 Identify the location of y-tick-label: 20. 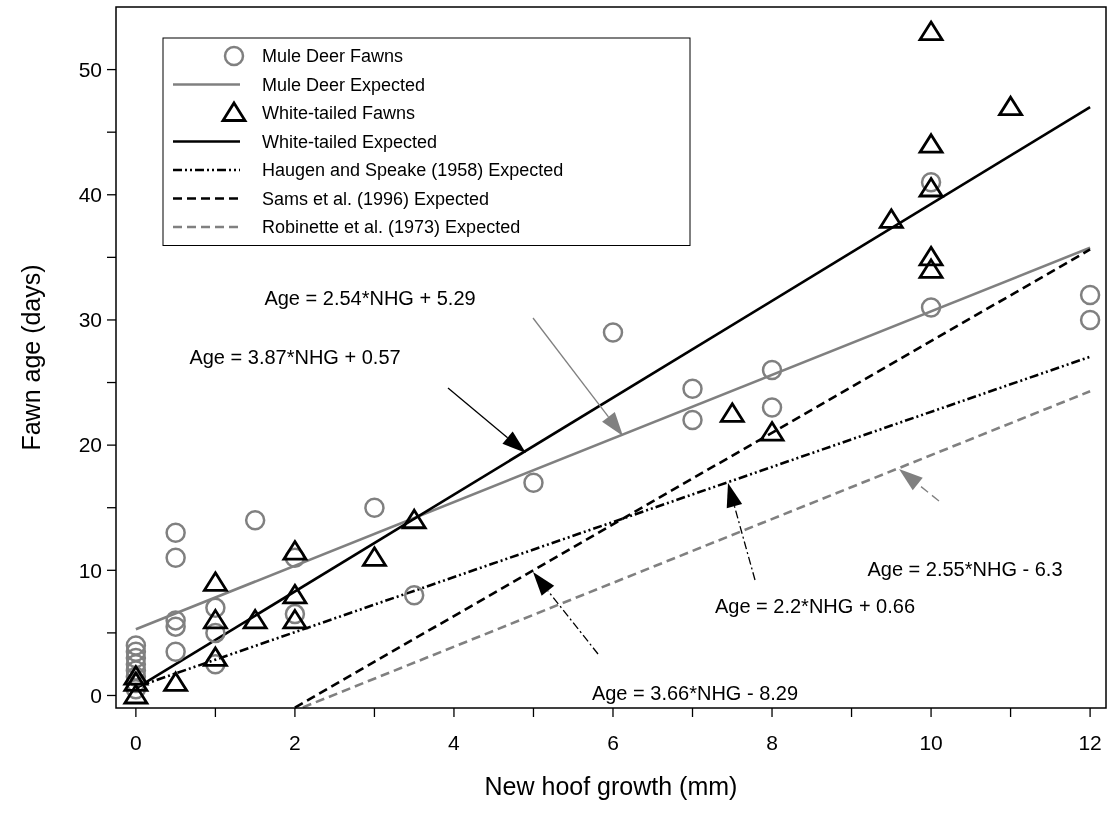
(90, 445).